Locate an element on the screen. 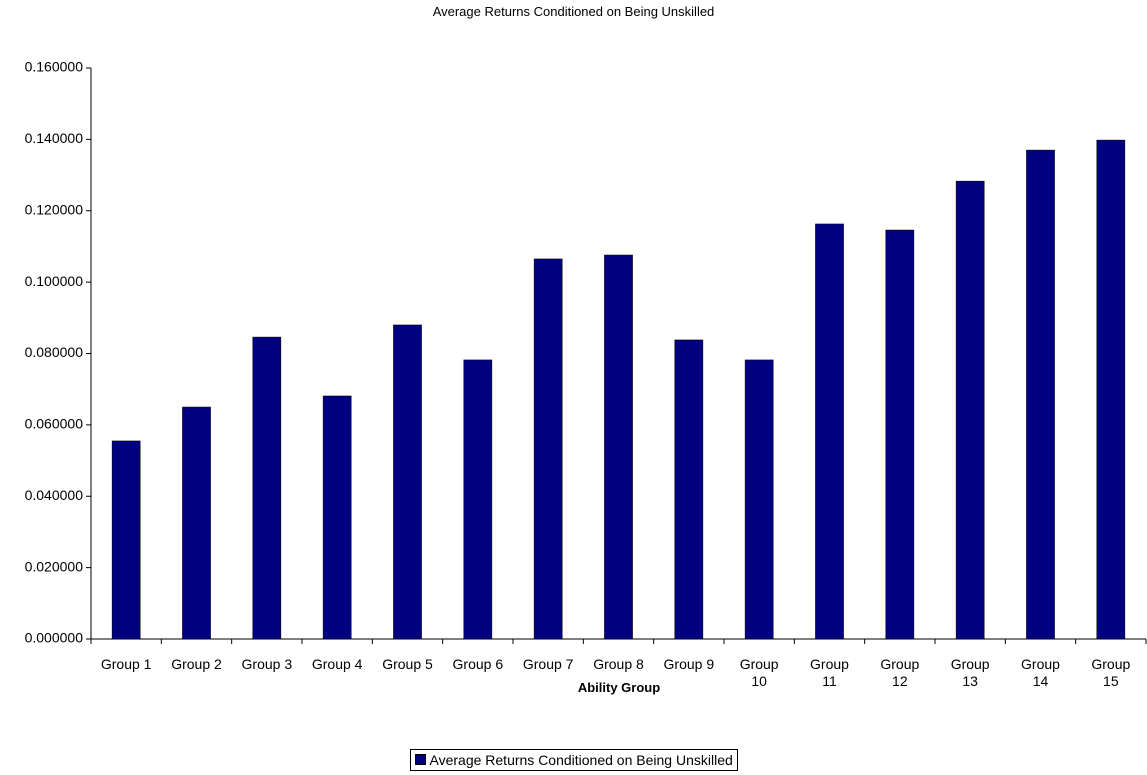  y-tick-label: 0.160000 is located at coordinates (54, 67).